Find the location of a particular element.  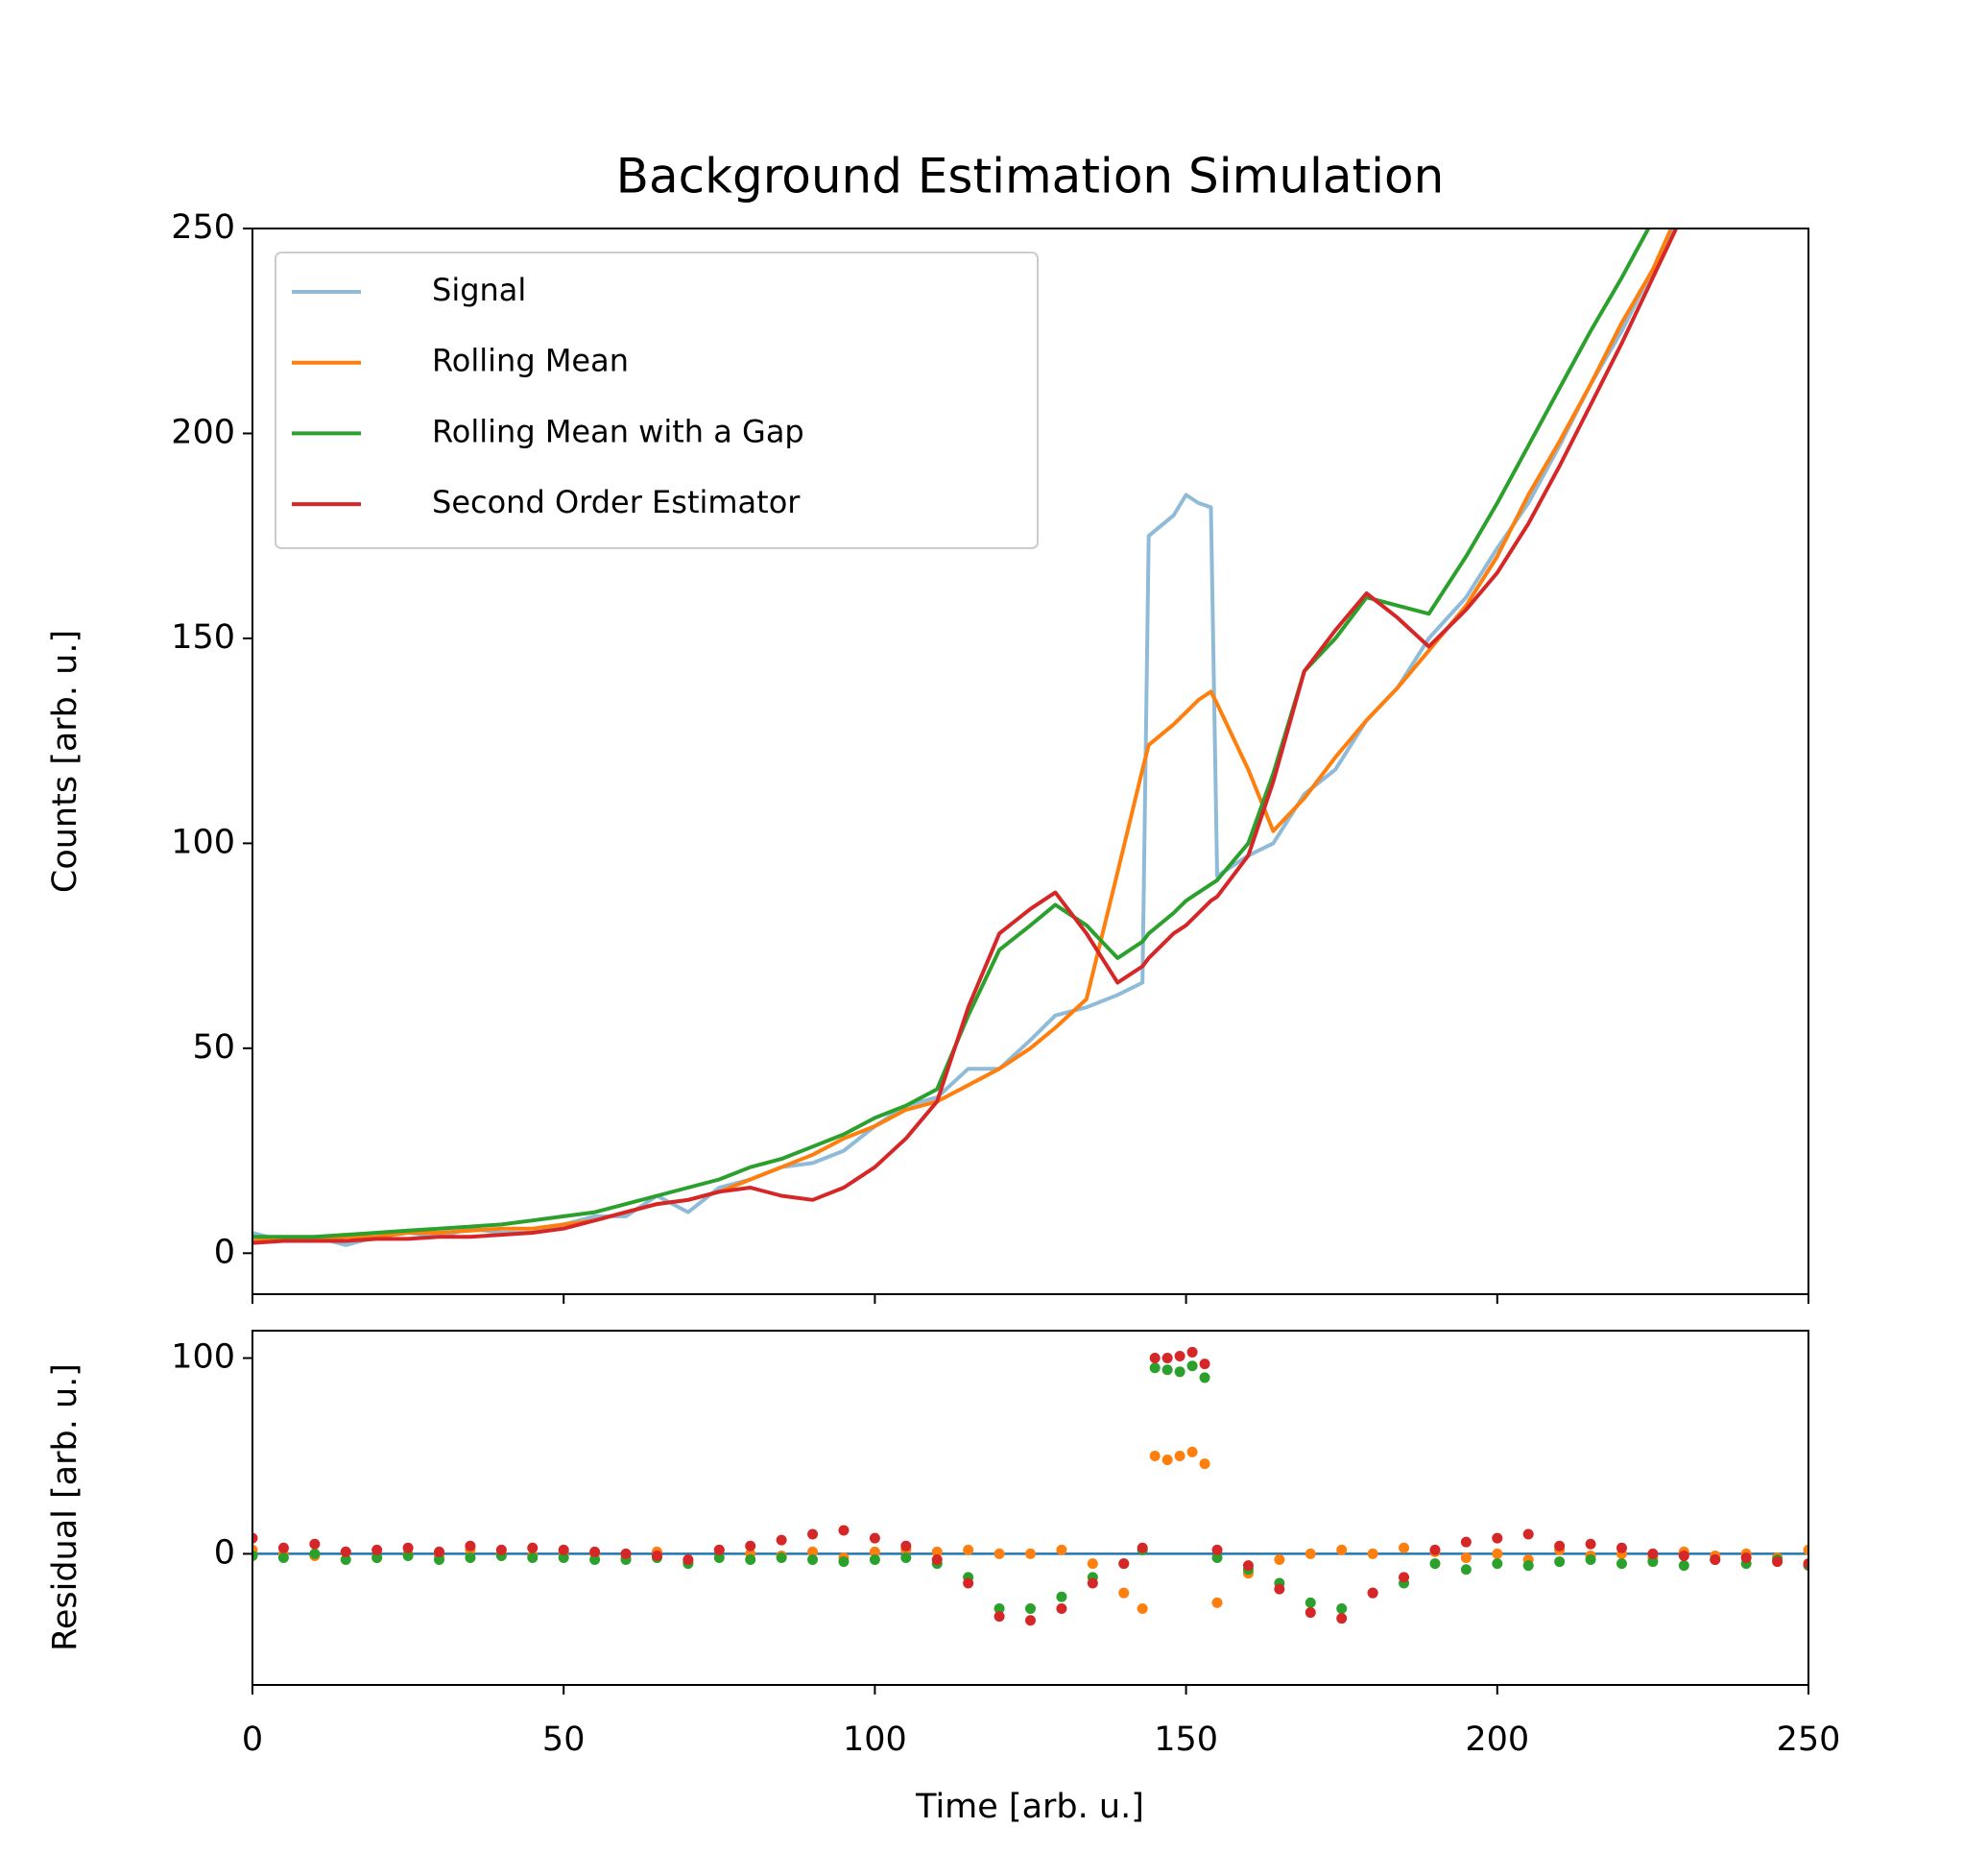

legend-box is located at coordinates (657, 400).